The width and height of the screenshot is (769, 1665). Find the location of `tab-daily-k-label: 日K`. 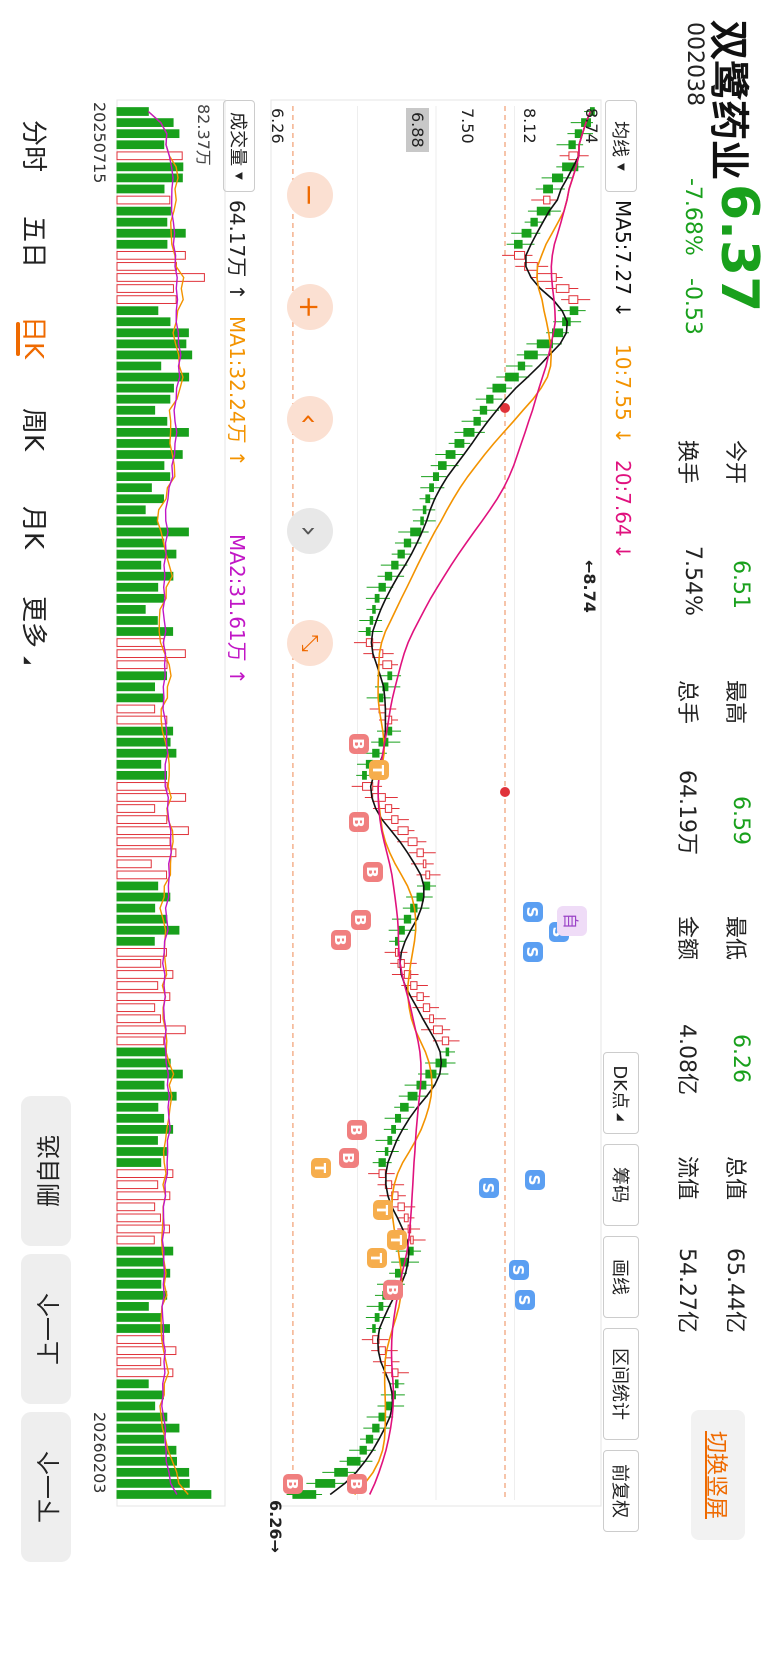

tab-daily-k-label: 日K is located at coordinates (33, 338).